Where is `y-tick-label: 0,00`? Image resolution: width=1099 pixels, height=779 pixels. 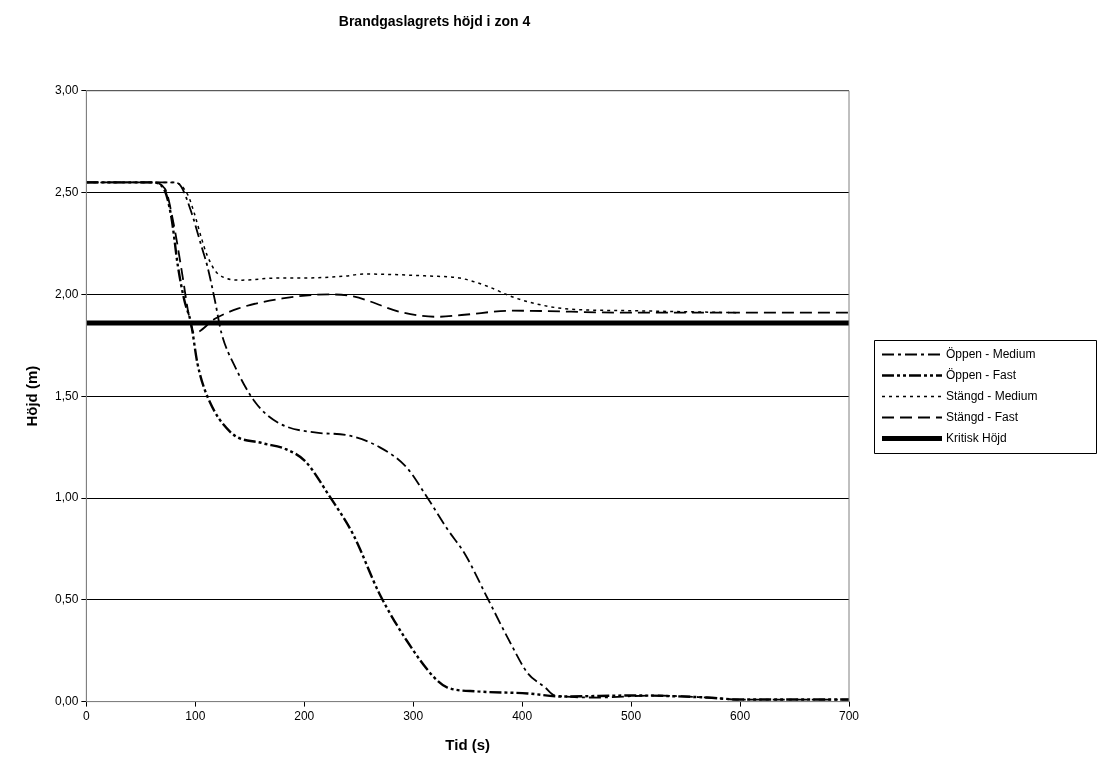 y-tick-label: 0,00 is located at coordinates (67, 700).